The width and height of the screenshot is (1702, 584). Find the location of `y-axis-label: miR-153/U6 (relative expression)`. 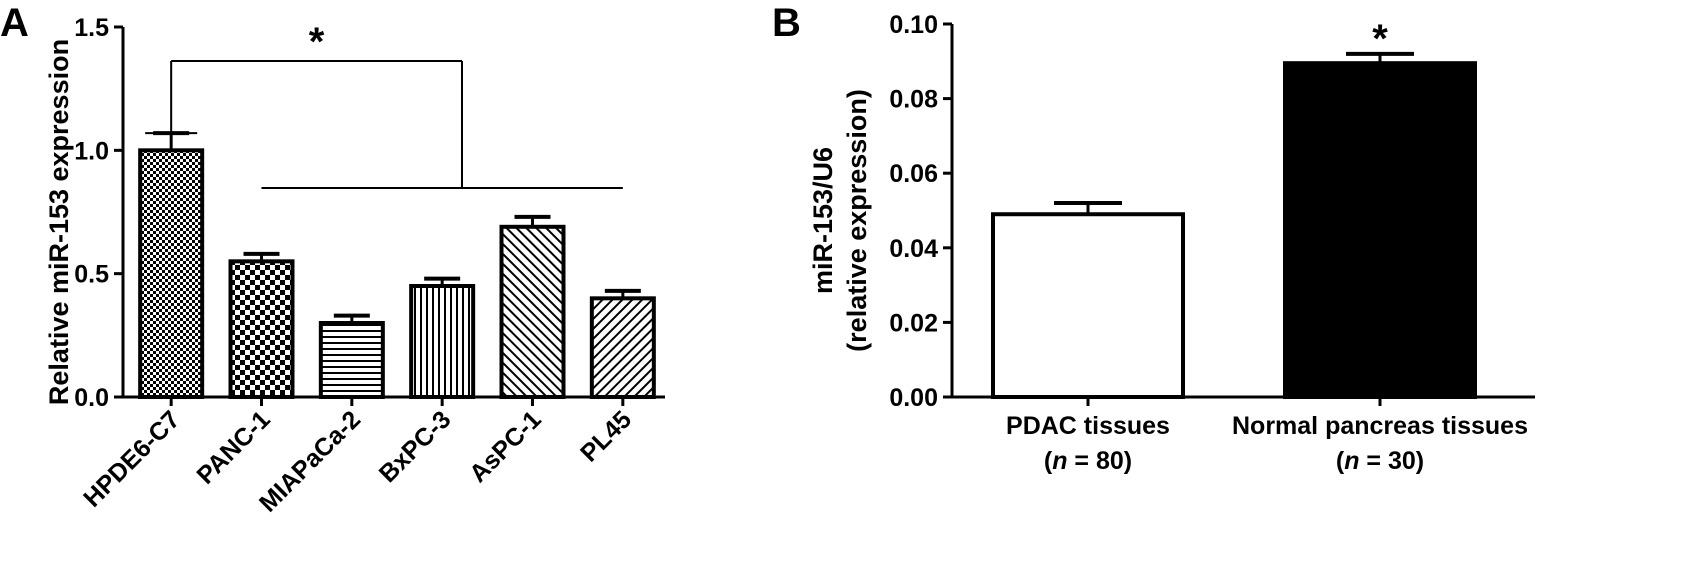

y-axis-label: miR-153/U6 (relative expression) is located at coordinates (840, 220).